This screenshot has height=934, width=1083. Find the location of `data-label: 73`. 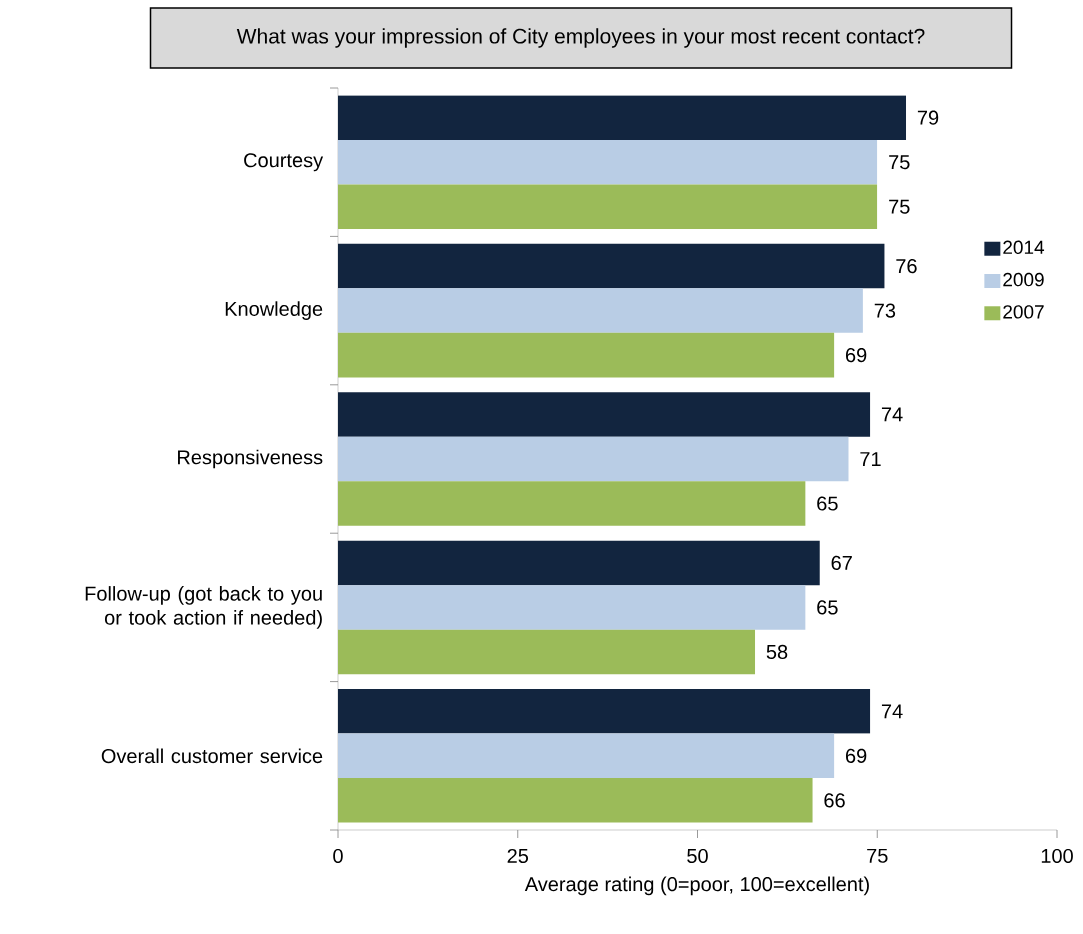

data-label: 73 is located at coordinates (885, 310).